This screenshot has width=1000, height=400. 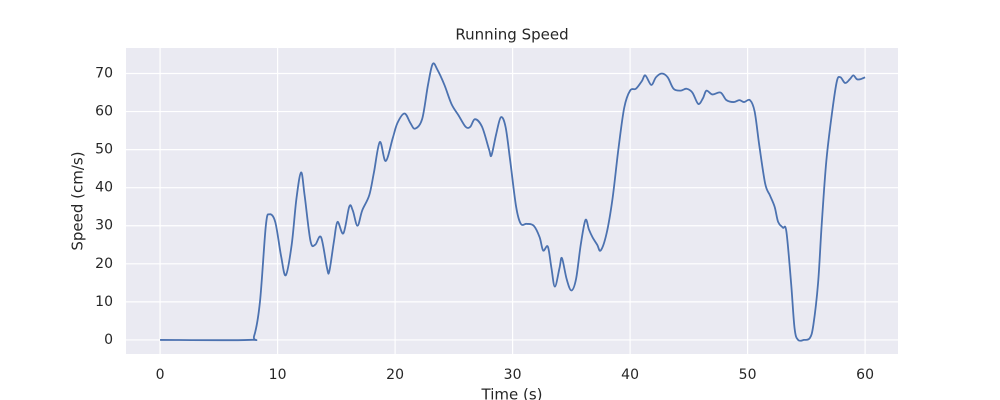 I want to click on x-tick-label: 0, so click(x=160, y=375).